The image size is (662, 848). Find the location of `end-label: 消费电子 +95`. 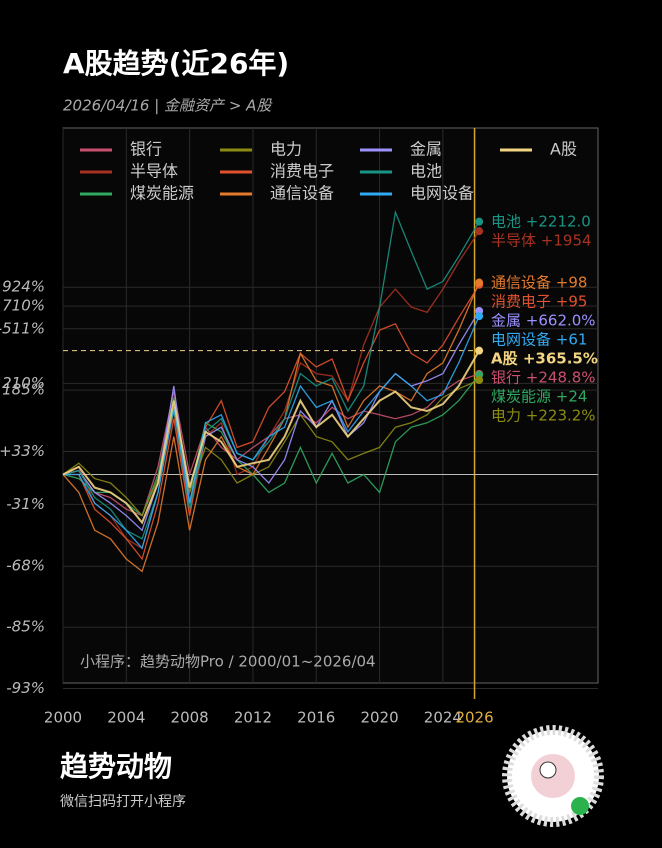

end-label: 消费电子 +95 is located at coordinates (539, 301).